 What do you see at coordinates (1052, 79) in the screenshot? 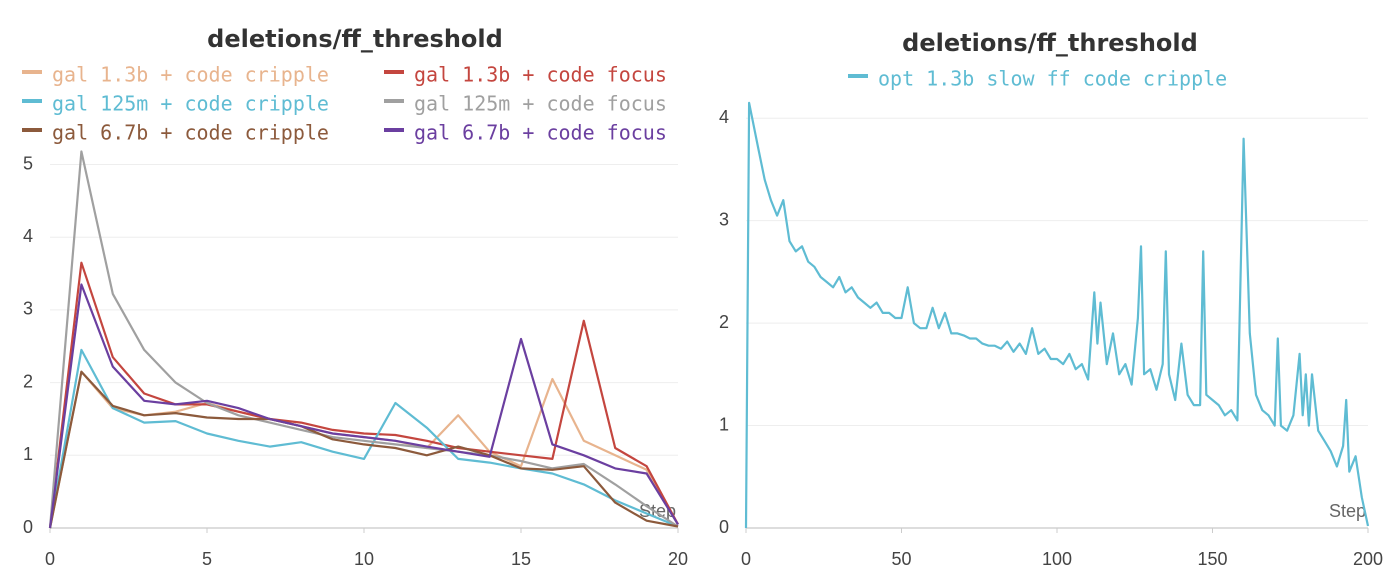
I see `legend-label: opt 1.3b slow ff code cripple` at bounding box center [1052, 79].